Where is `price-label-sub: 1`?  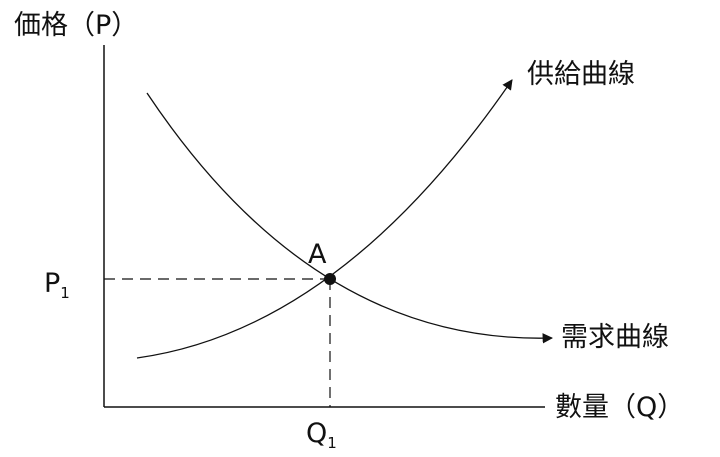
price-label-sub: 1 is located at coordinates (65, 293).